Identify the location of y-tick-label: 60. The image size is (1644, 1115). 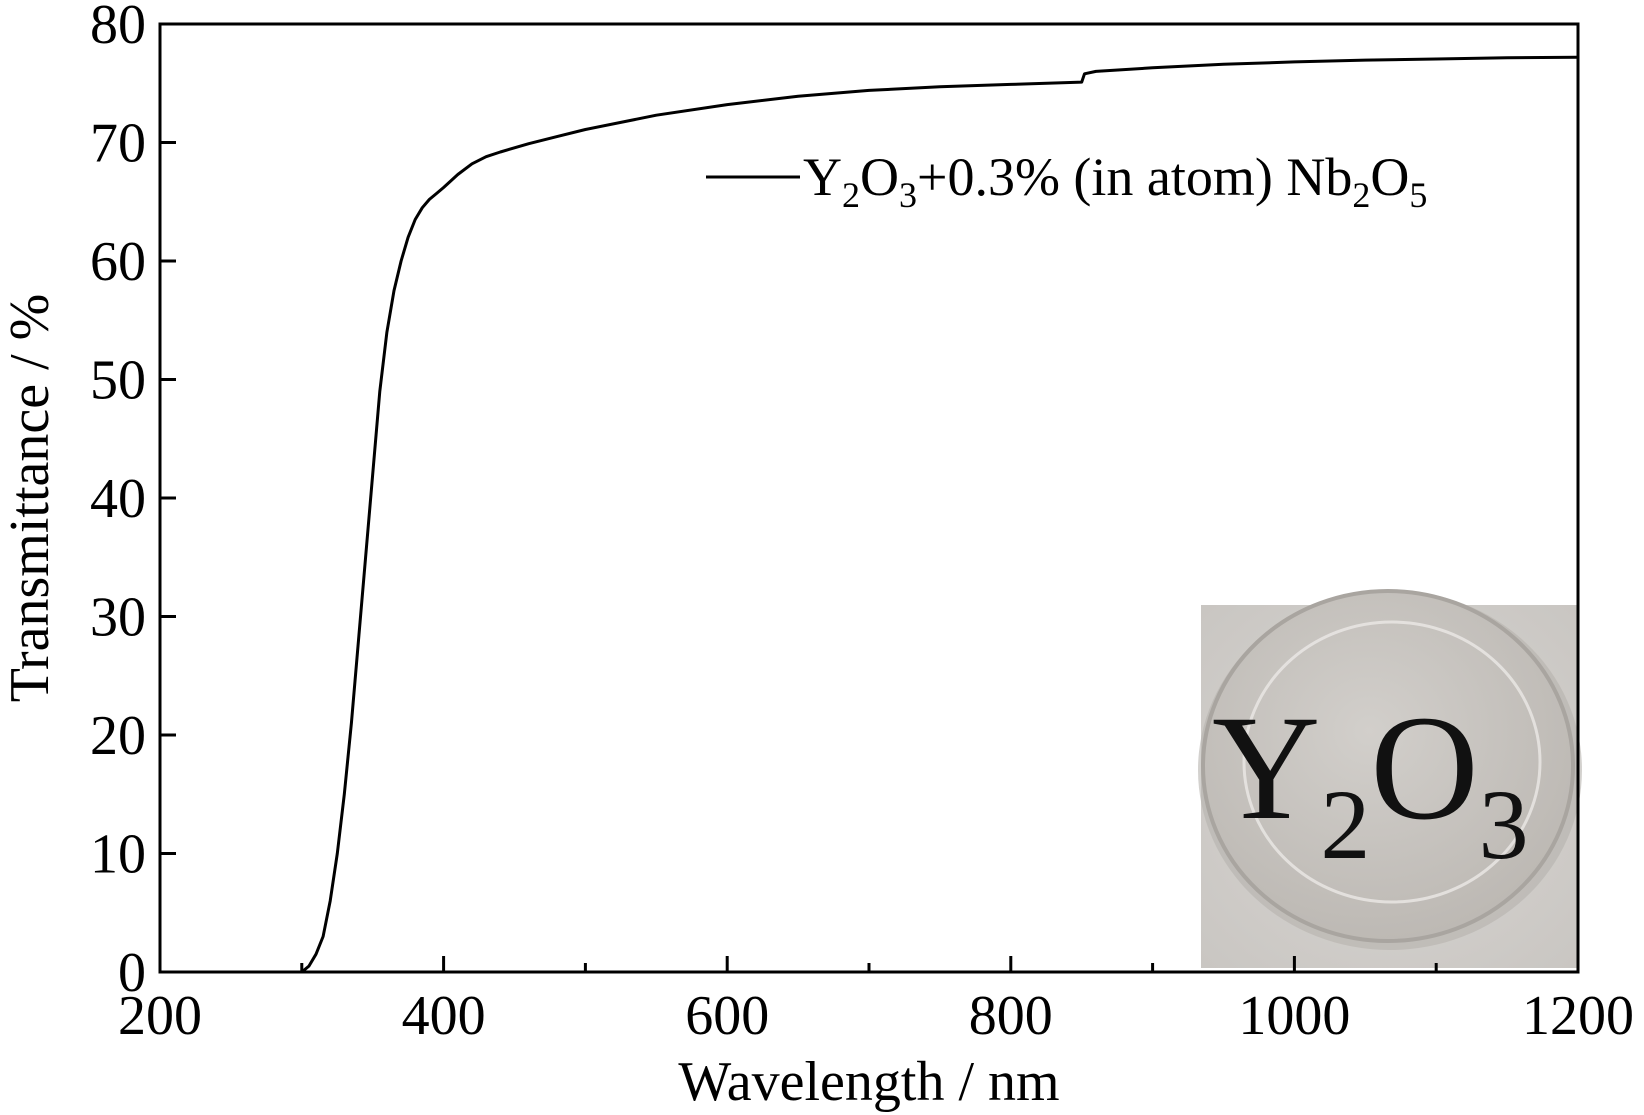
(118, 262).